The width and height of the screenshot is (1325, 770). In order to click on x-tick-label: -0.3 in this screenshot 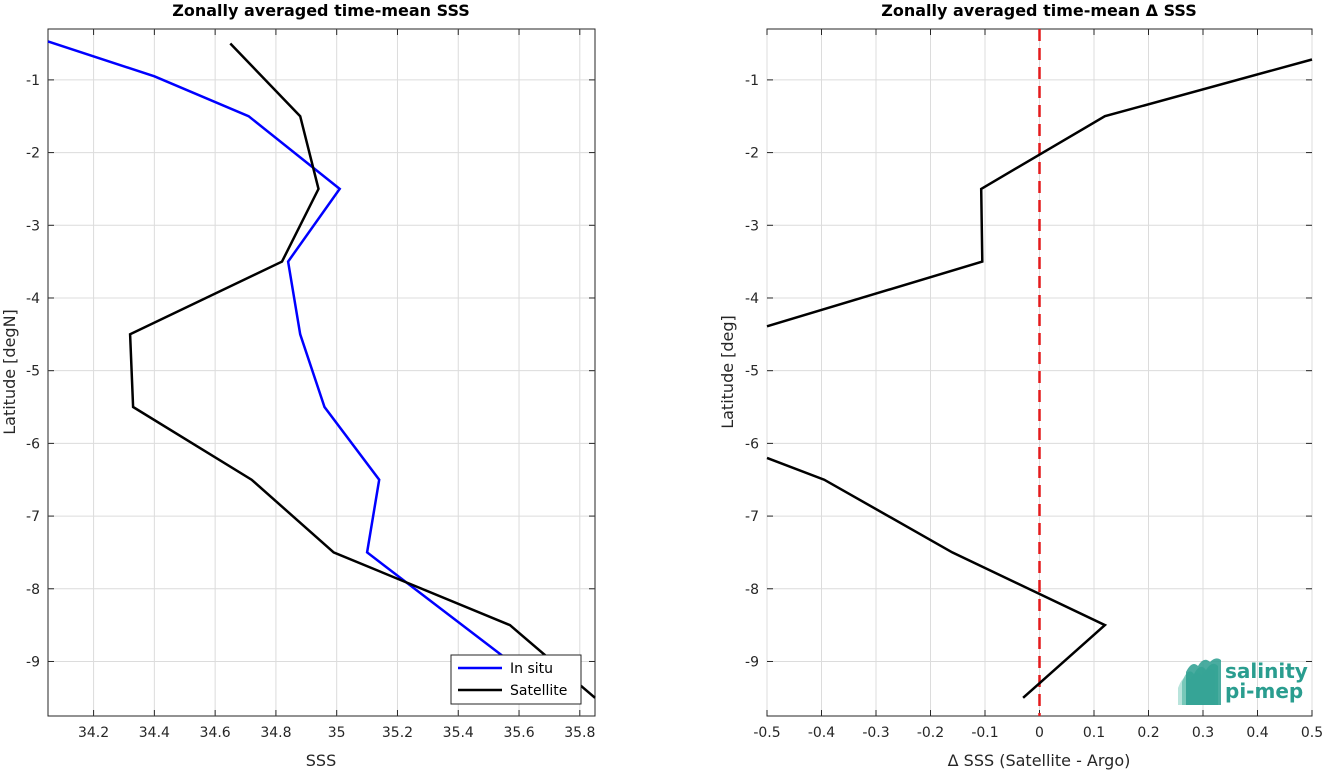, I will do `click(875, 733)`.